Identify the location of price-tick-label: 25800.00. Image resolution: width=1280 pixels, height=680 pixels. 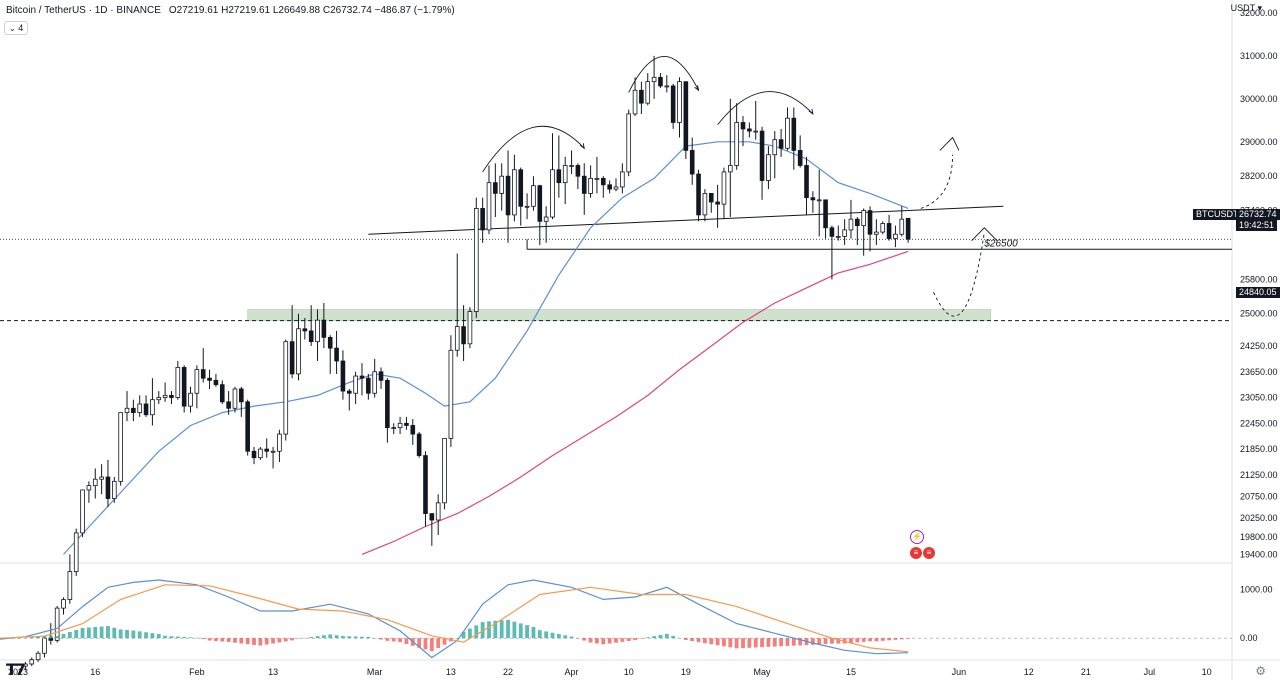
(1259, 279).